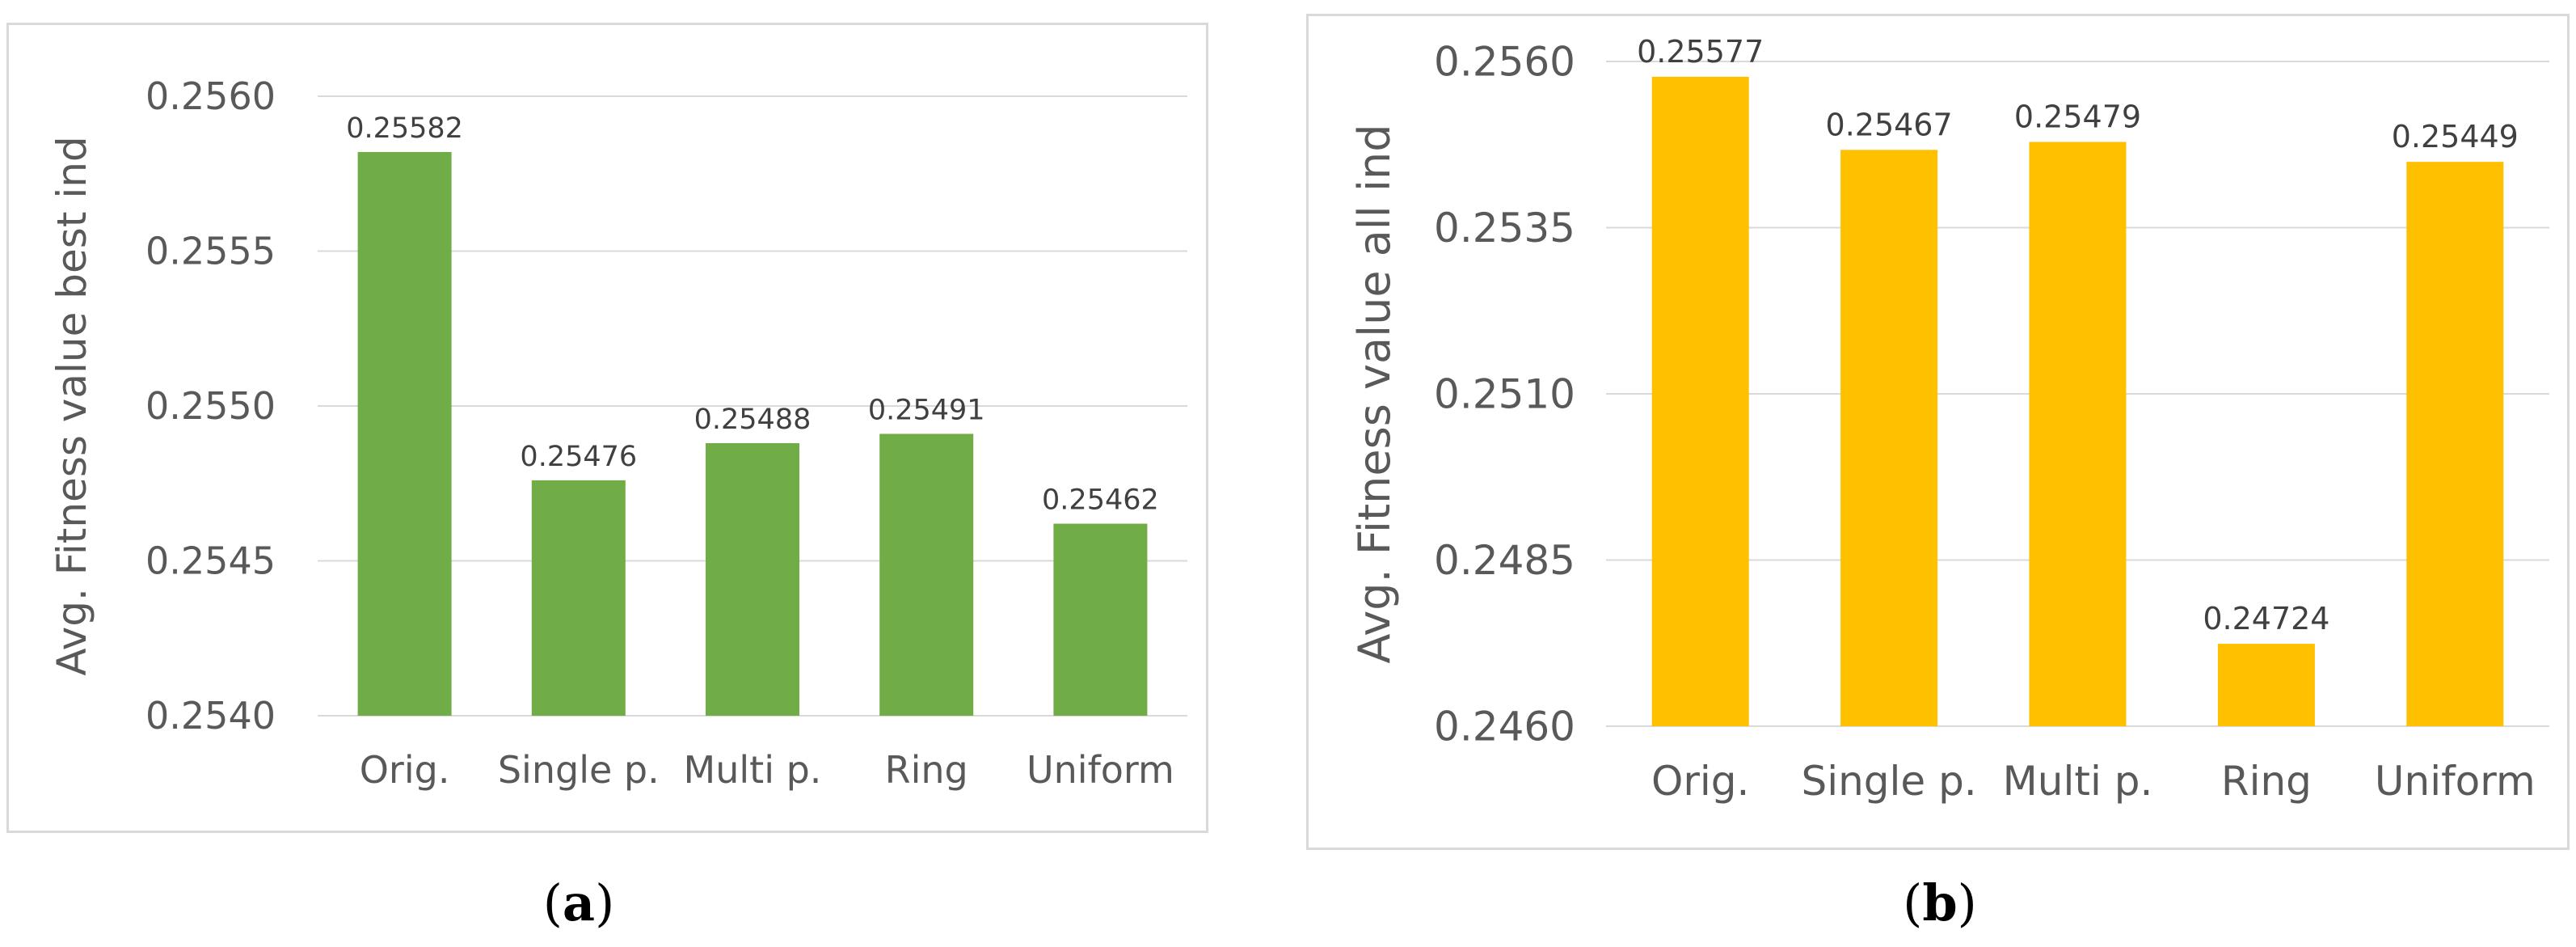 The height and width of the screenshot is (947, 2576). Describe the element at coordinates (211, 406) in the screenshot. I see `y-tick-label: 0.2550` at that location.